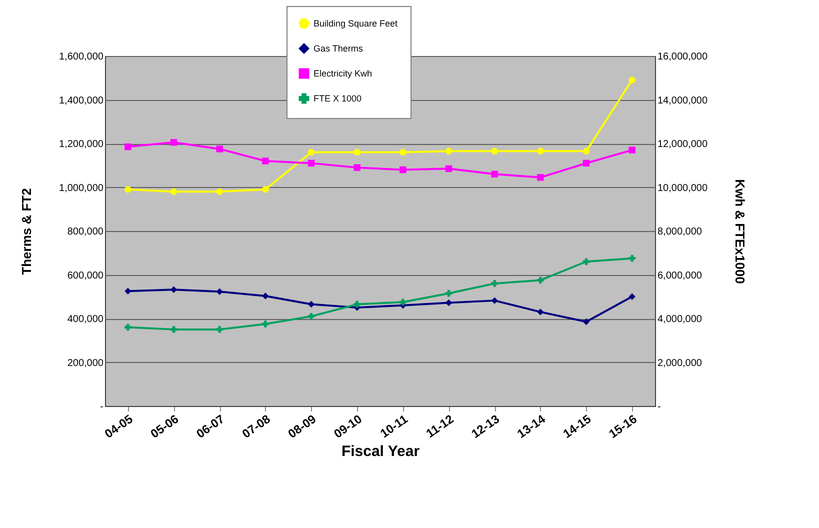  I want to click on y2-tick-label: 8,000,000, so click(680, 232).